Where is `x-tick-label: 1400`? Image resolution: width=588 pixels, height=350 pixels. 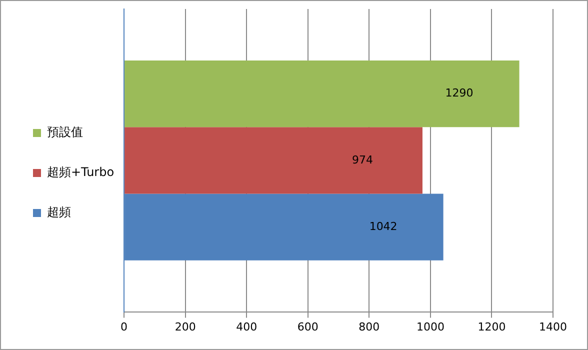 x-tick-label: 1400 is located at coordinates (553, 327).